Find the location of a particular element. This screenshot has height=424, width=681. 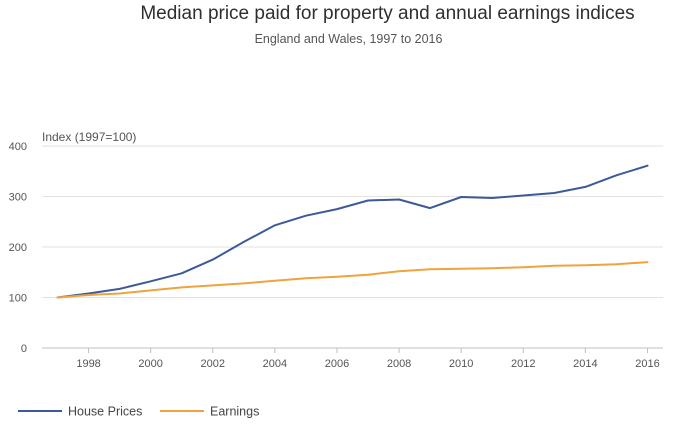

y-axis-label: Index (1997=100) is located at coordinates (89, 137).